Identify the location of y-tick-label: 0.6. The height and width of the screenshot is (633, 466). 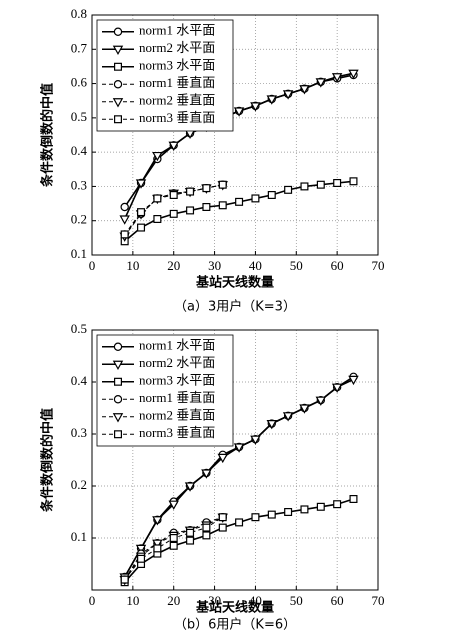
(79, 82).